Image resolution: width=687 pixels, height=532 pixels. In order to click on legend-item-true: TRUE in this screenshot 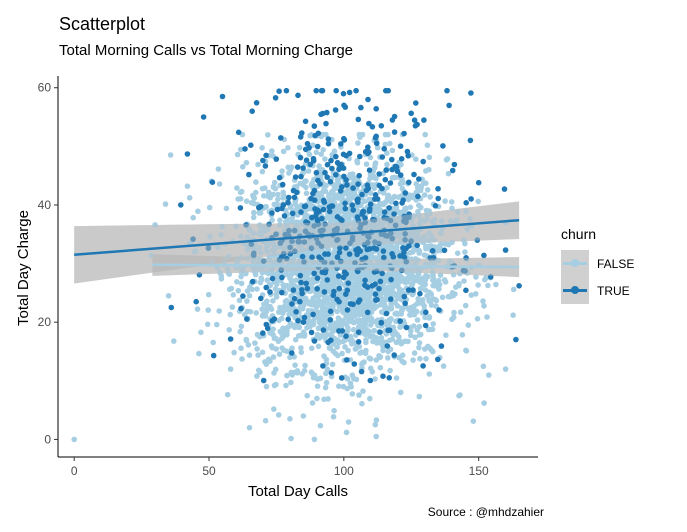, I will do `click(597, 290)`.